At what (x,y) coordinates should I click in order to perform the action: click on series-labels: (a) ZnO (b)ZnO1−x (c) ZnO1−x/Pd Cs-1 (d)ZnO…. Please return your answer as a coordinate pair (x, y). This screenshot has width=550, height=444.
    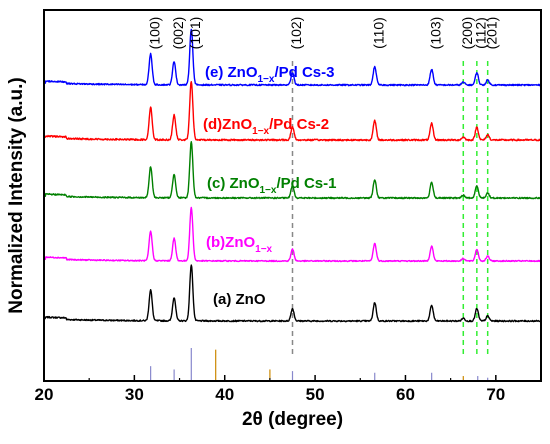
    Looking at the image, I should click on (269, 186).